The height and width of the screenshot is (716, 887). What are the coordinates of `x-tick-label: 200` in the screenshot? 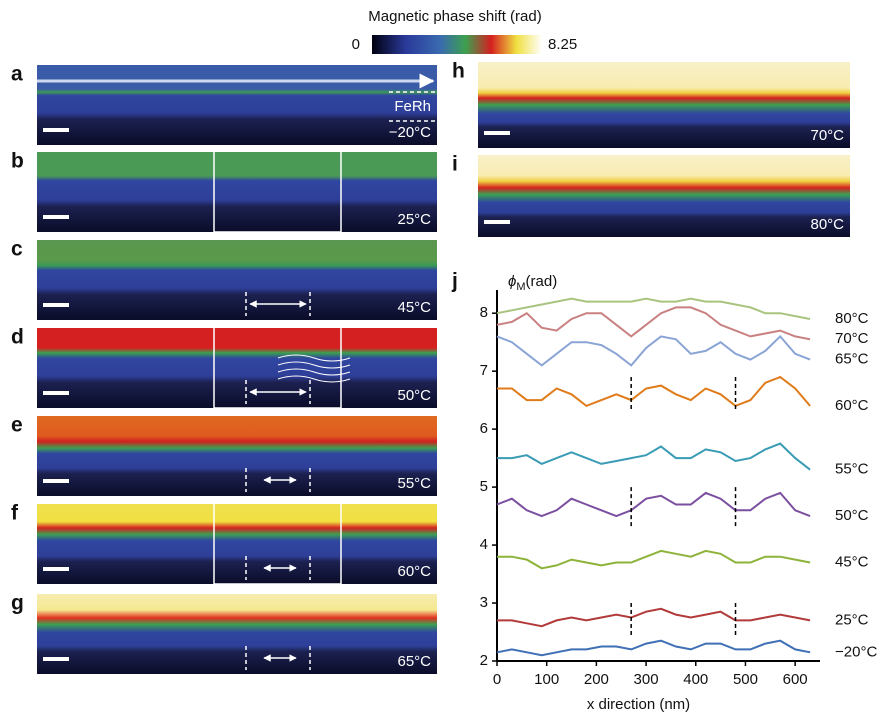 It's located at (596, 679).